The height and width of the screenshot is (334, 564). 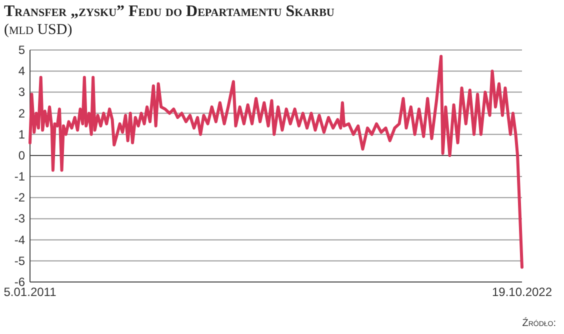 What do you see at coordinates (522, 292) in the screenshot?
I see `x-tick-label: 19.10.2022` at bounding box center [522, 292].